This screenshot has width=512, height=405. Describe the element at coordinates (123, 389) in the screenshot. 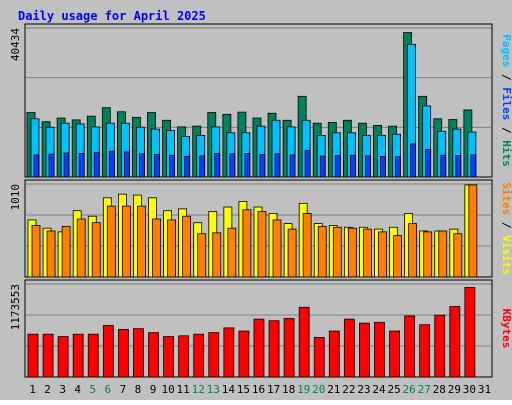

I see `x-tick-label-7: 7` at that location.